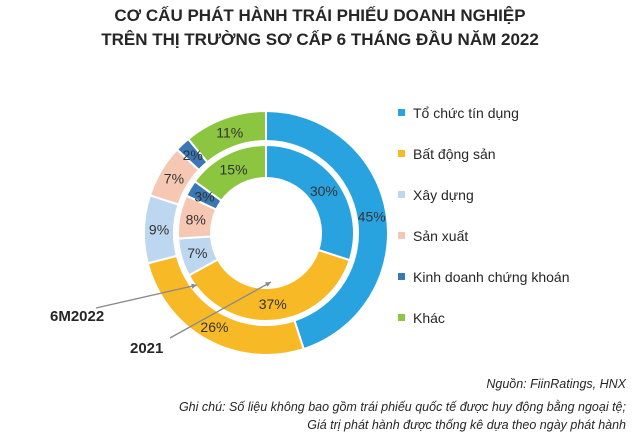  I want to click on data-label-outer-0: 45%, so click(372, 216).